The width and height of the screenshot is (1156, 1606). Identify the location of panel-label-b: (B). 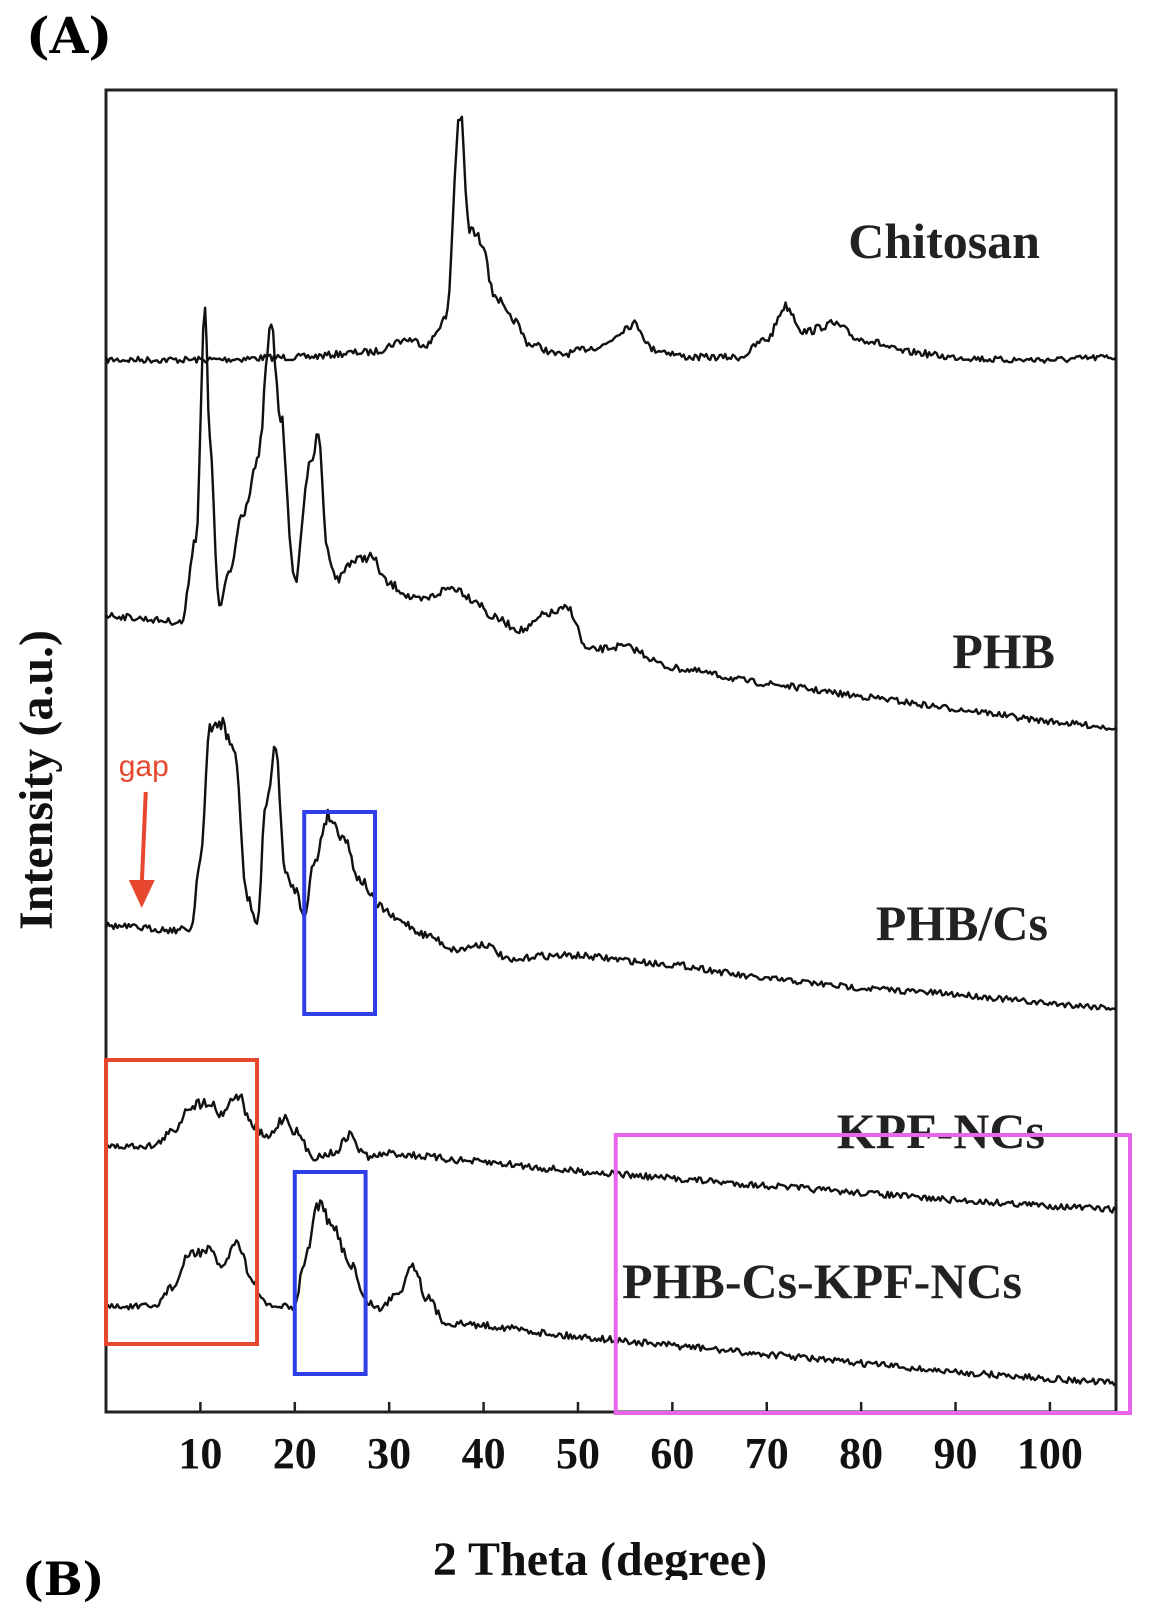
(63, 1579).